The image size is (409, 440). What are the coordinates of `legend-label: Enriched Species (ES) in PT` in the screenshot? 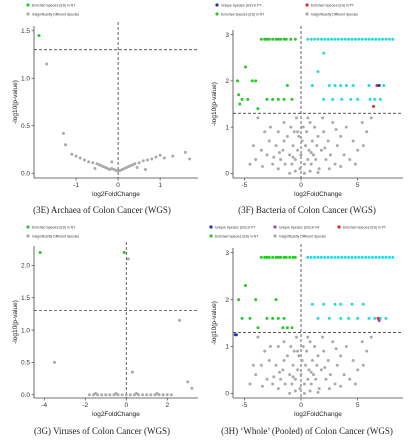 It's located at (332, 6).